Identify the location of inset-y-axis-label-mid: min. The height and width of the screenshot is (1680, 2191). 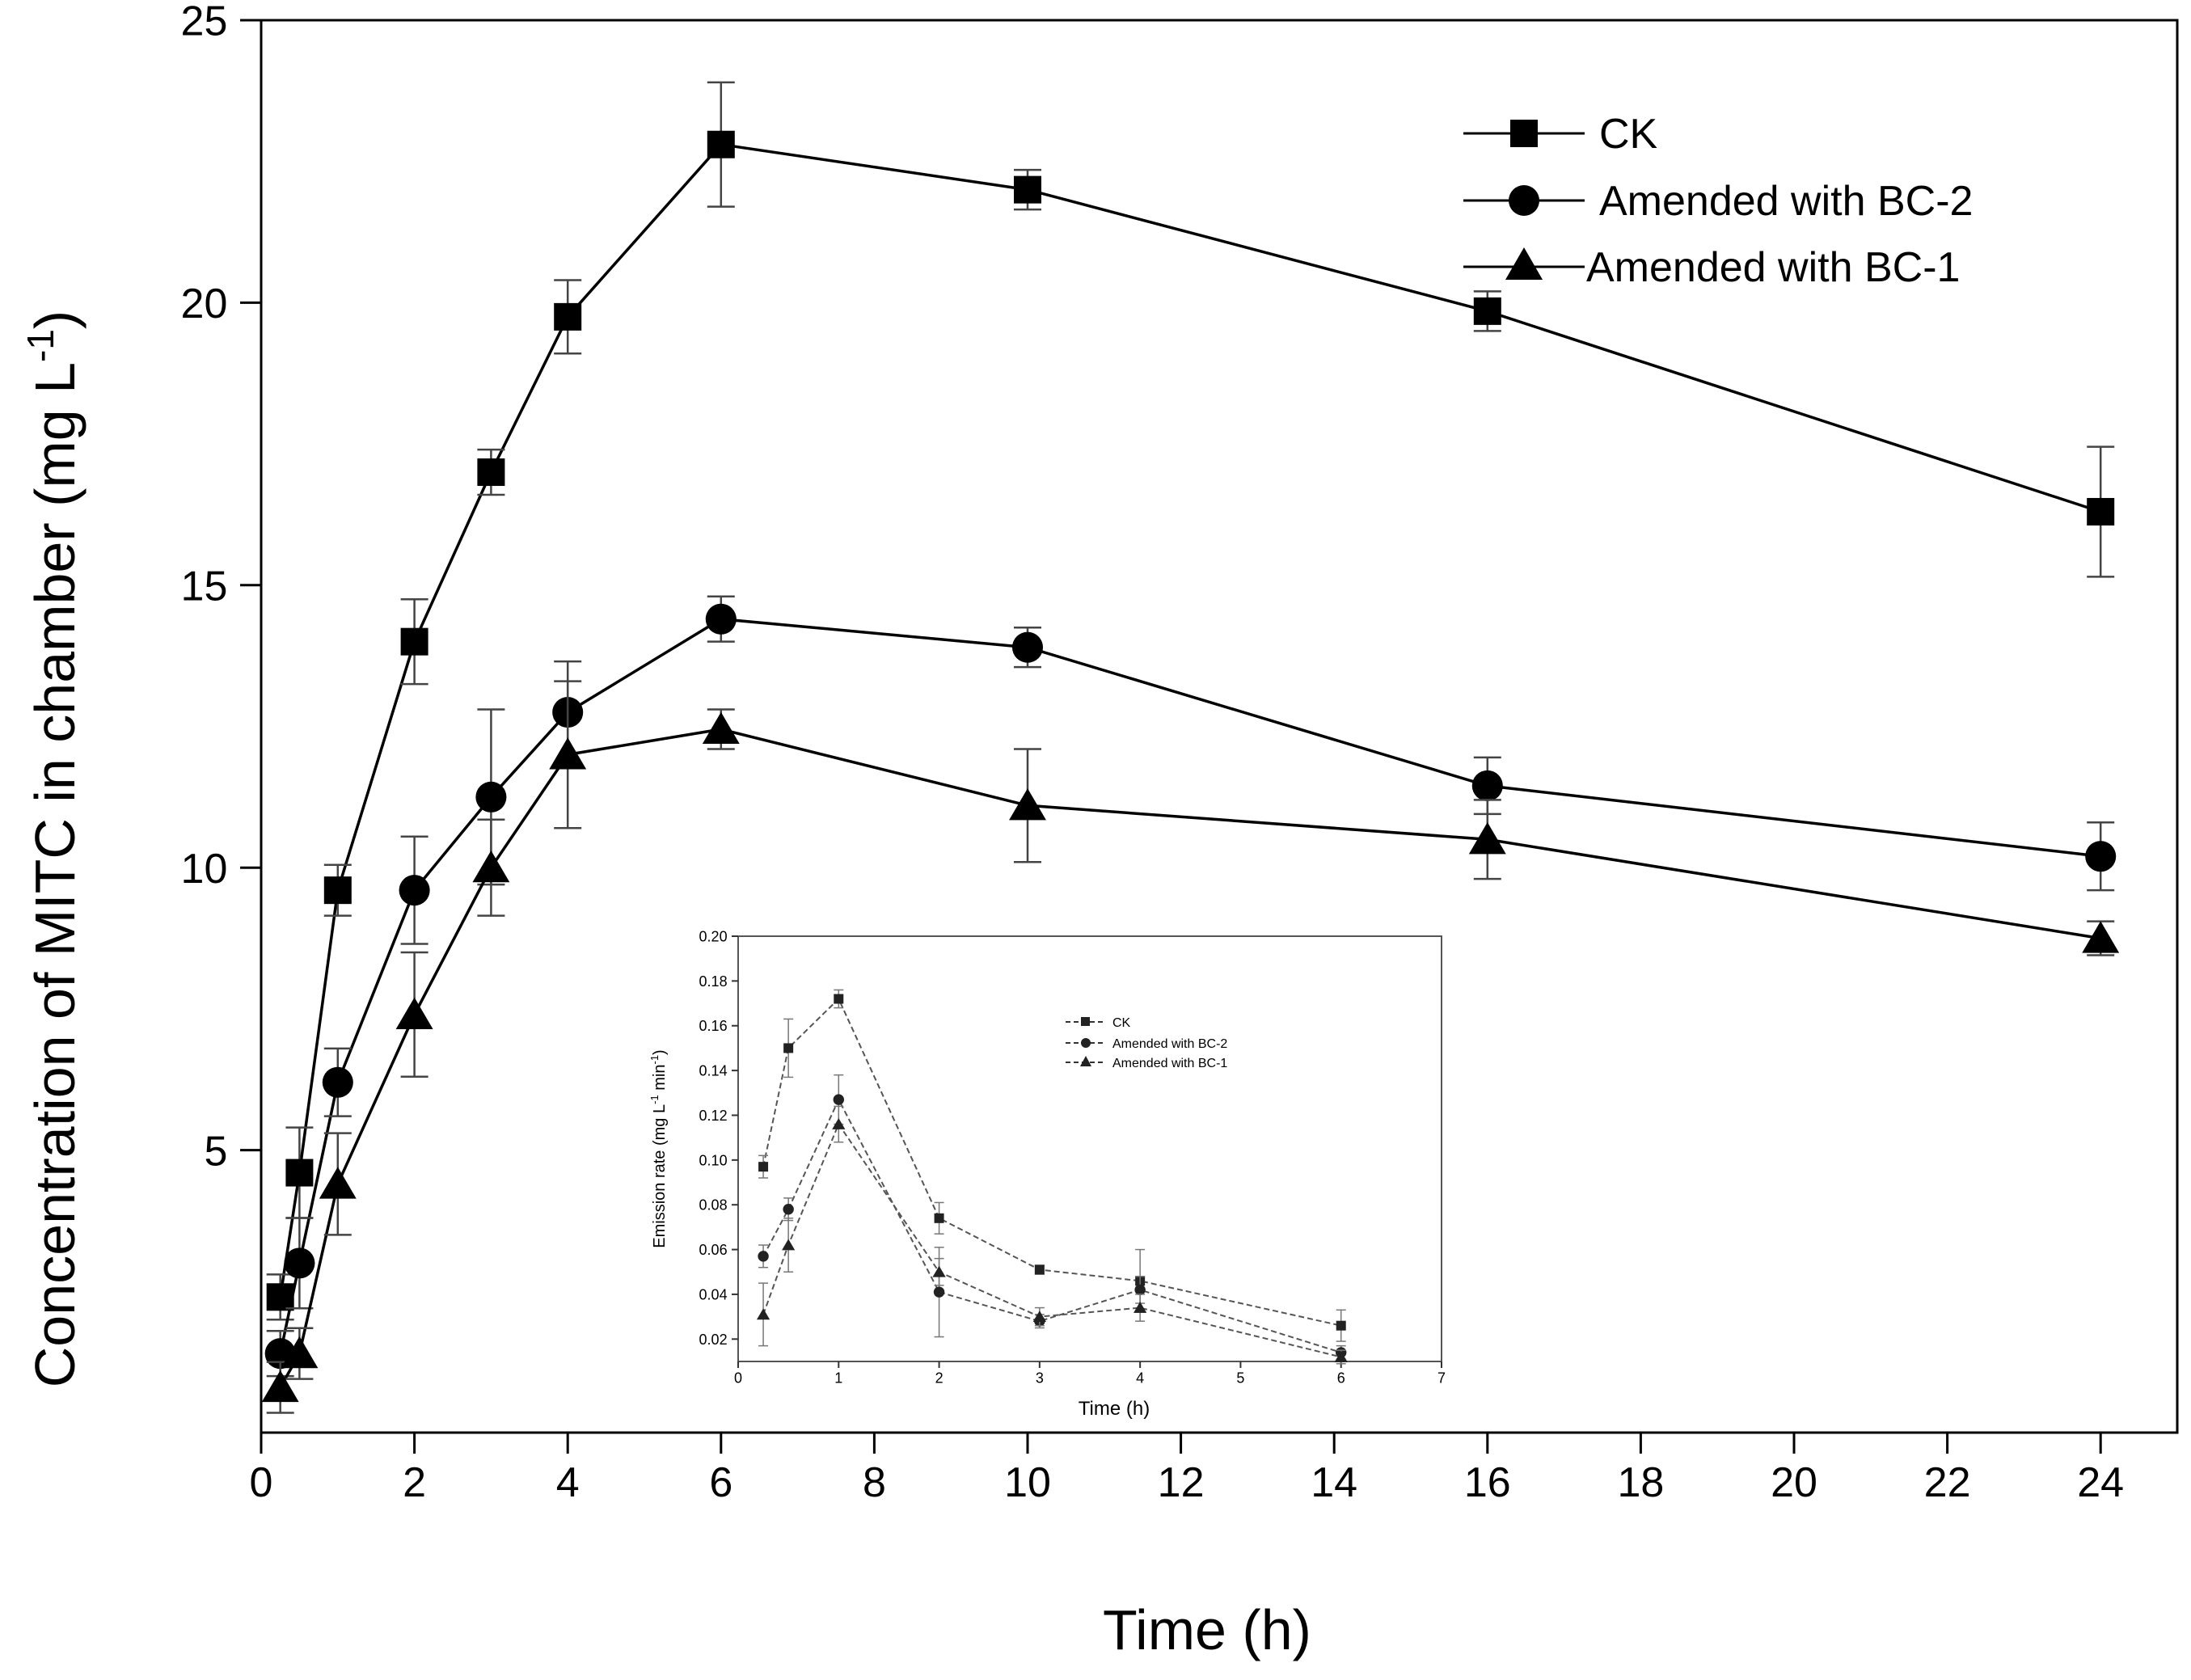
(660, 1080).